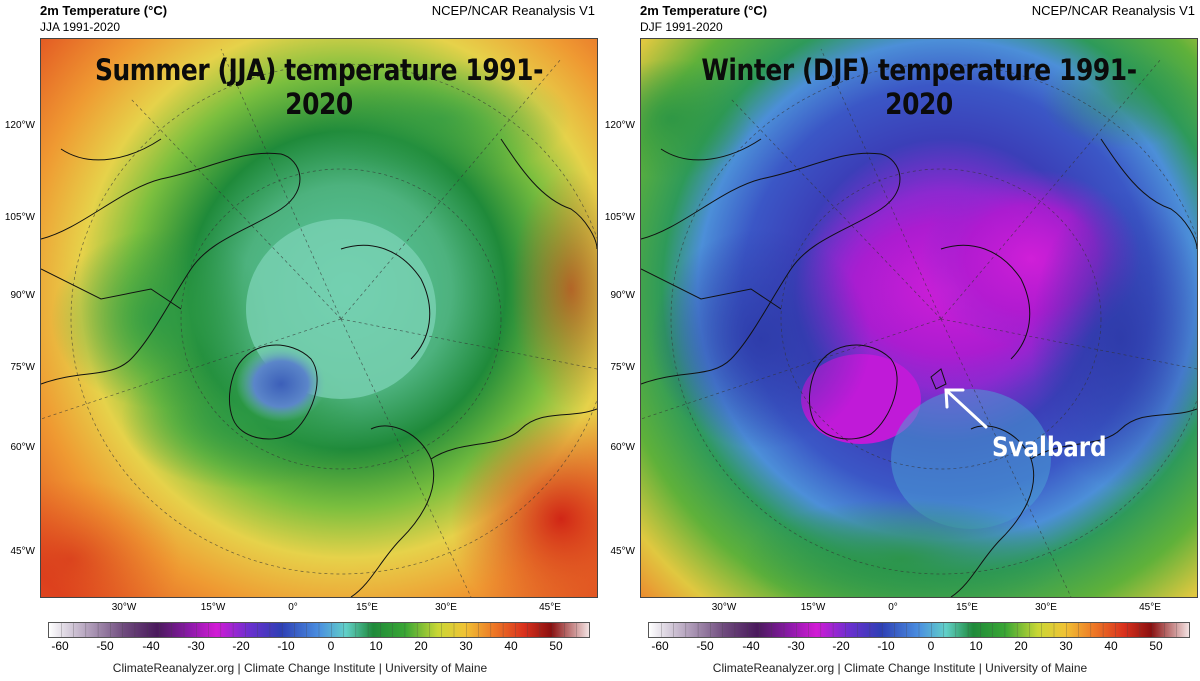 This screenshot has width=1200, height=681. What do you see at coordinates (80, 27) in the screenshot?
I see `period-subtitle: JJA 1991-2020` at bounding box center [80, 27].